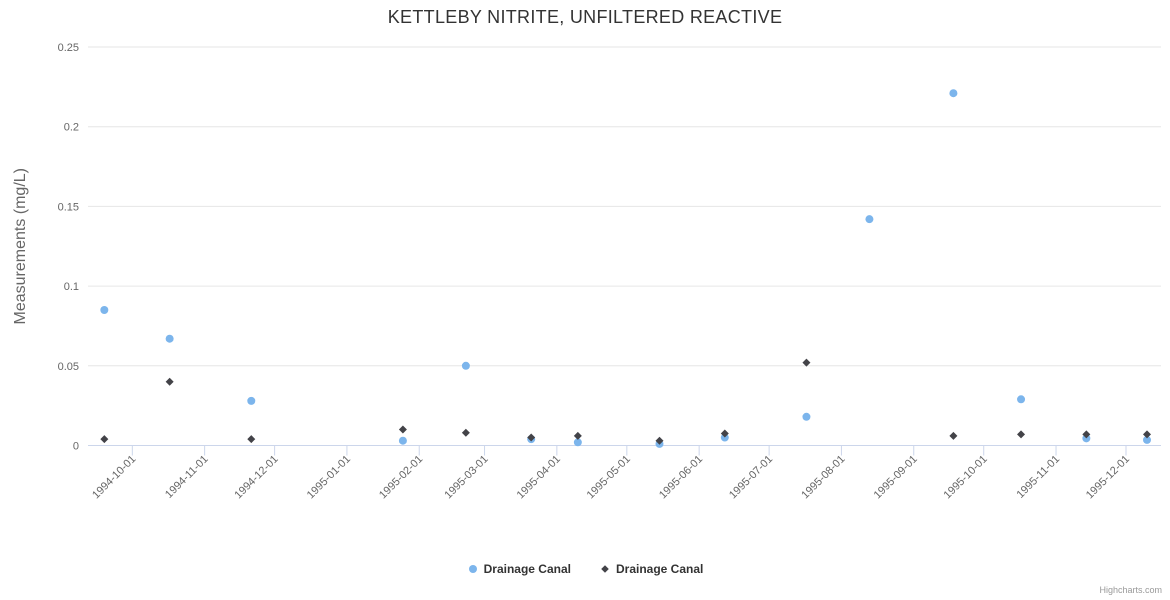 Image resolution: width=1170 pixels, height=600 pixels. I want to click on y-axis-tick-label: 0.25, so click(68, 48).